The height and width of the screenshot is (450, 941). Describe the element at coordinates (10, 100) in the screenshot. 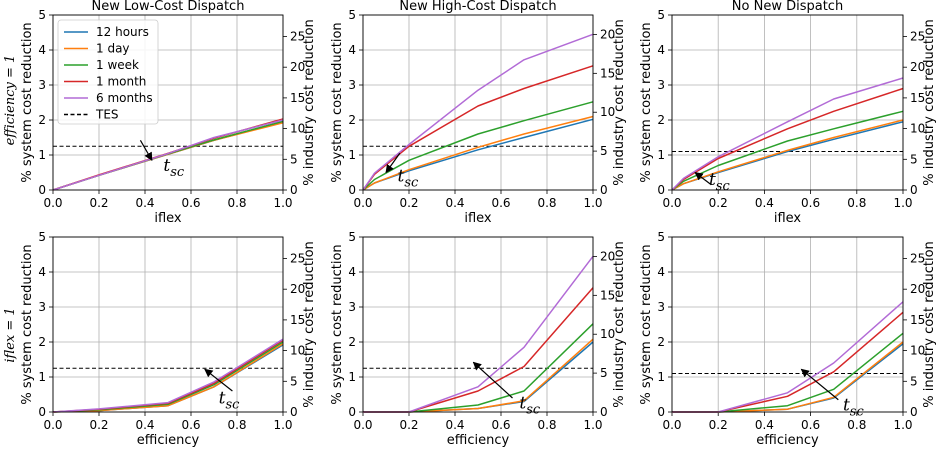

I see `row-label-efficiency: efficiency = 1` at that location.